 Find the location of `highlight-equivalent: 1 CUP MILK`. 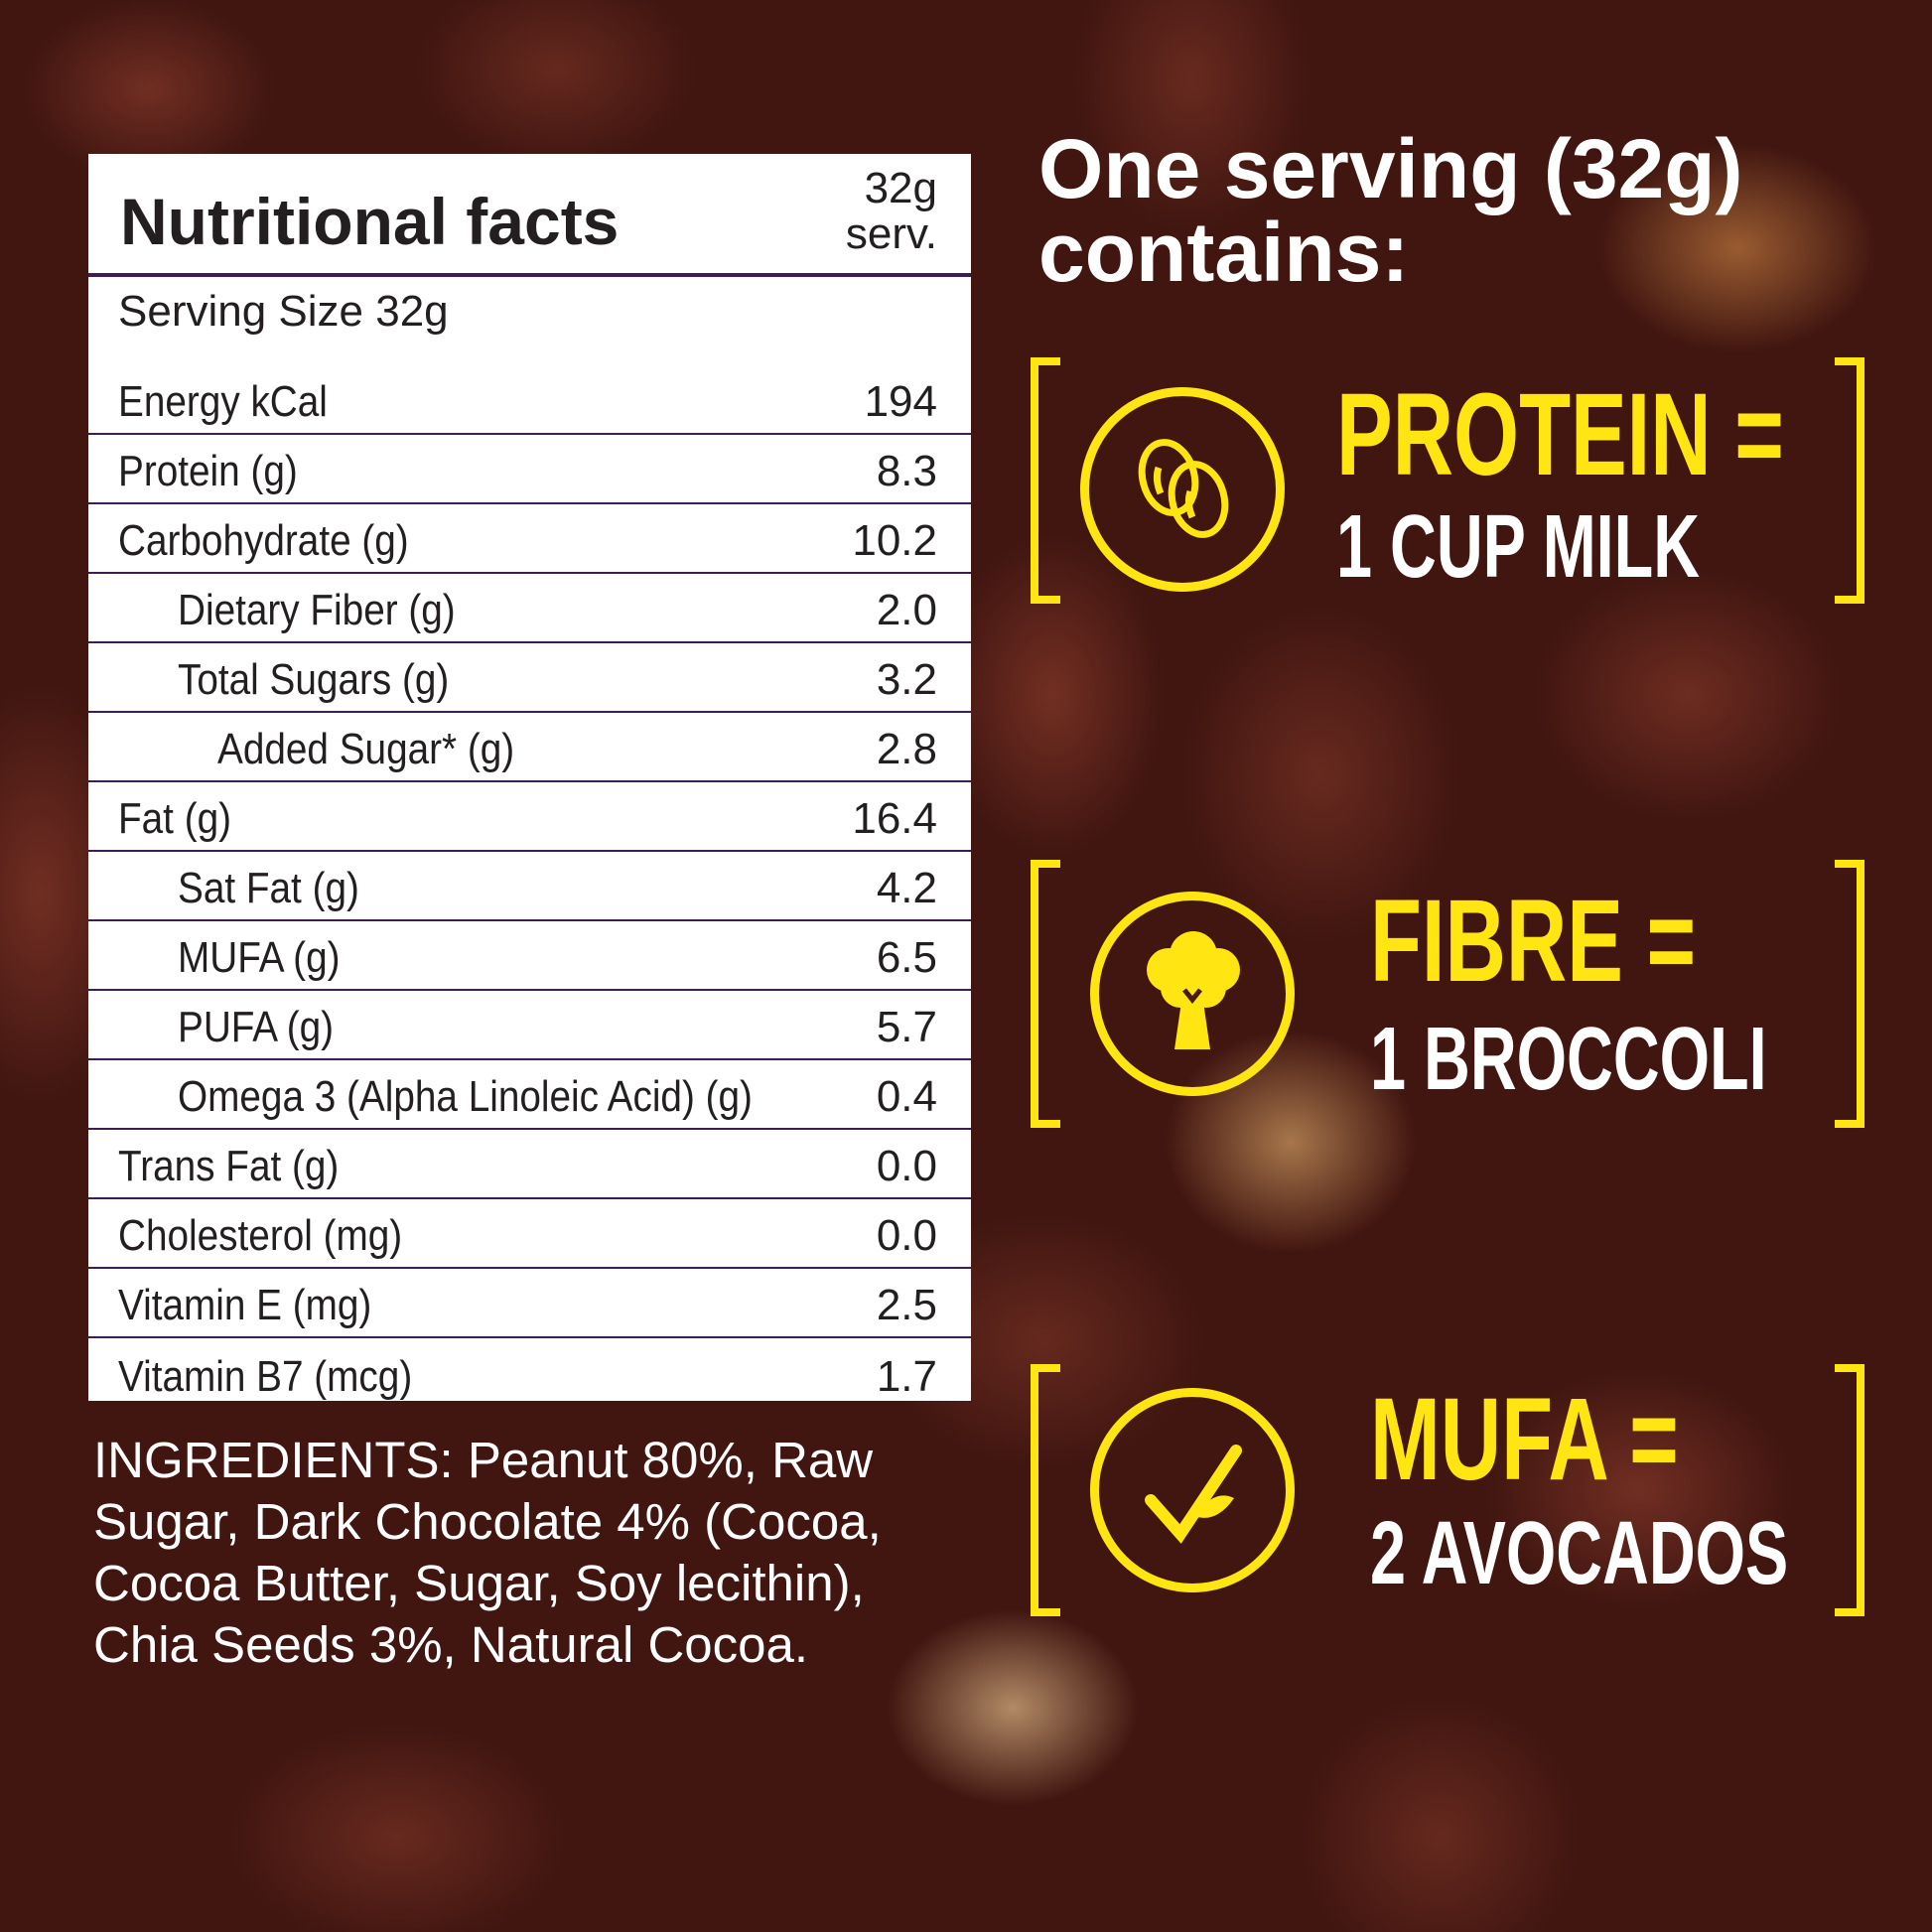

highlight-equivalent: 1 CUP MILK is located at coordinates (1518, 547).